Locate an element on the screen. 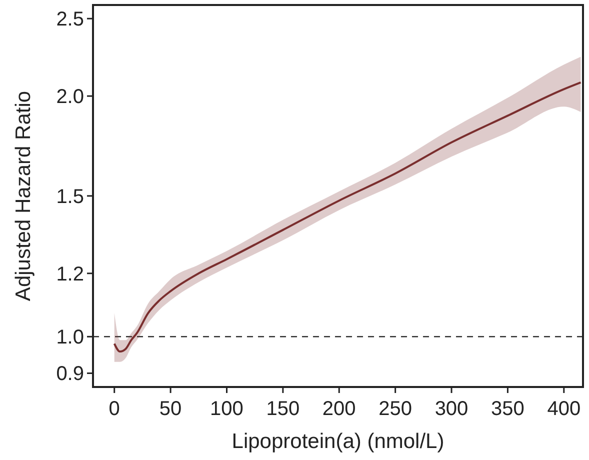 Image resolution: width=589 pixels, height=460 pixels. y-tick-label: 1.5 is located at coordinates (70, 197).